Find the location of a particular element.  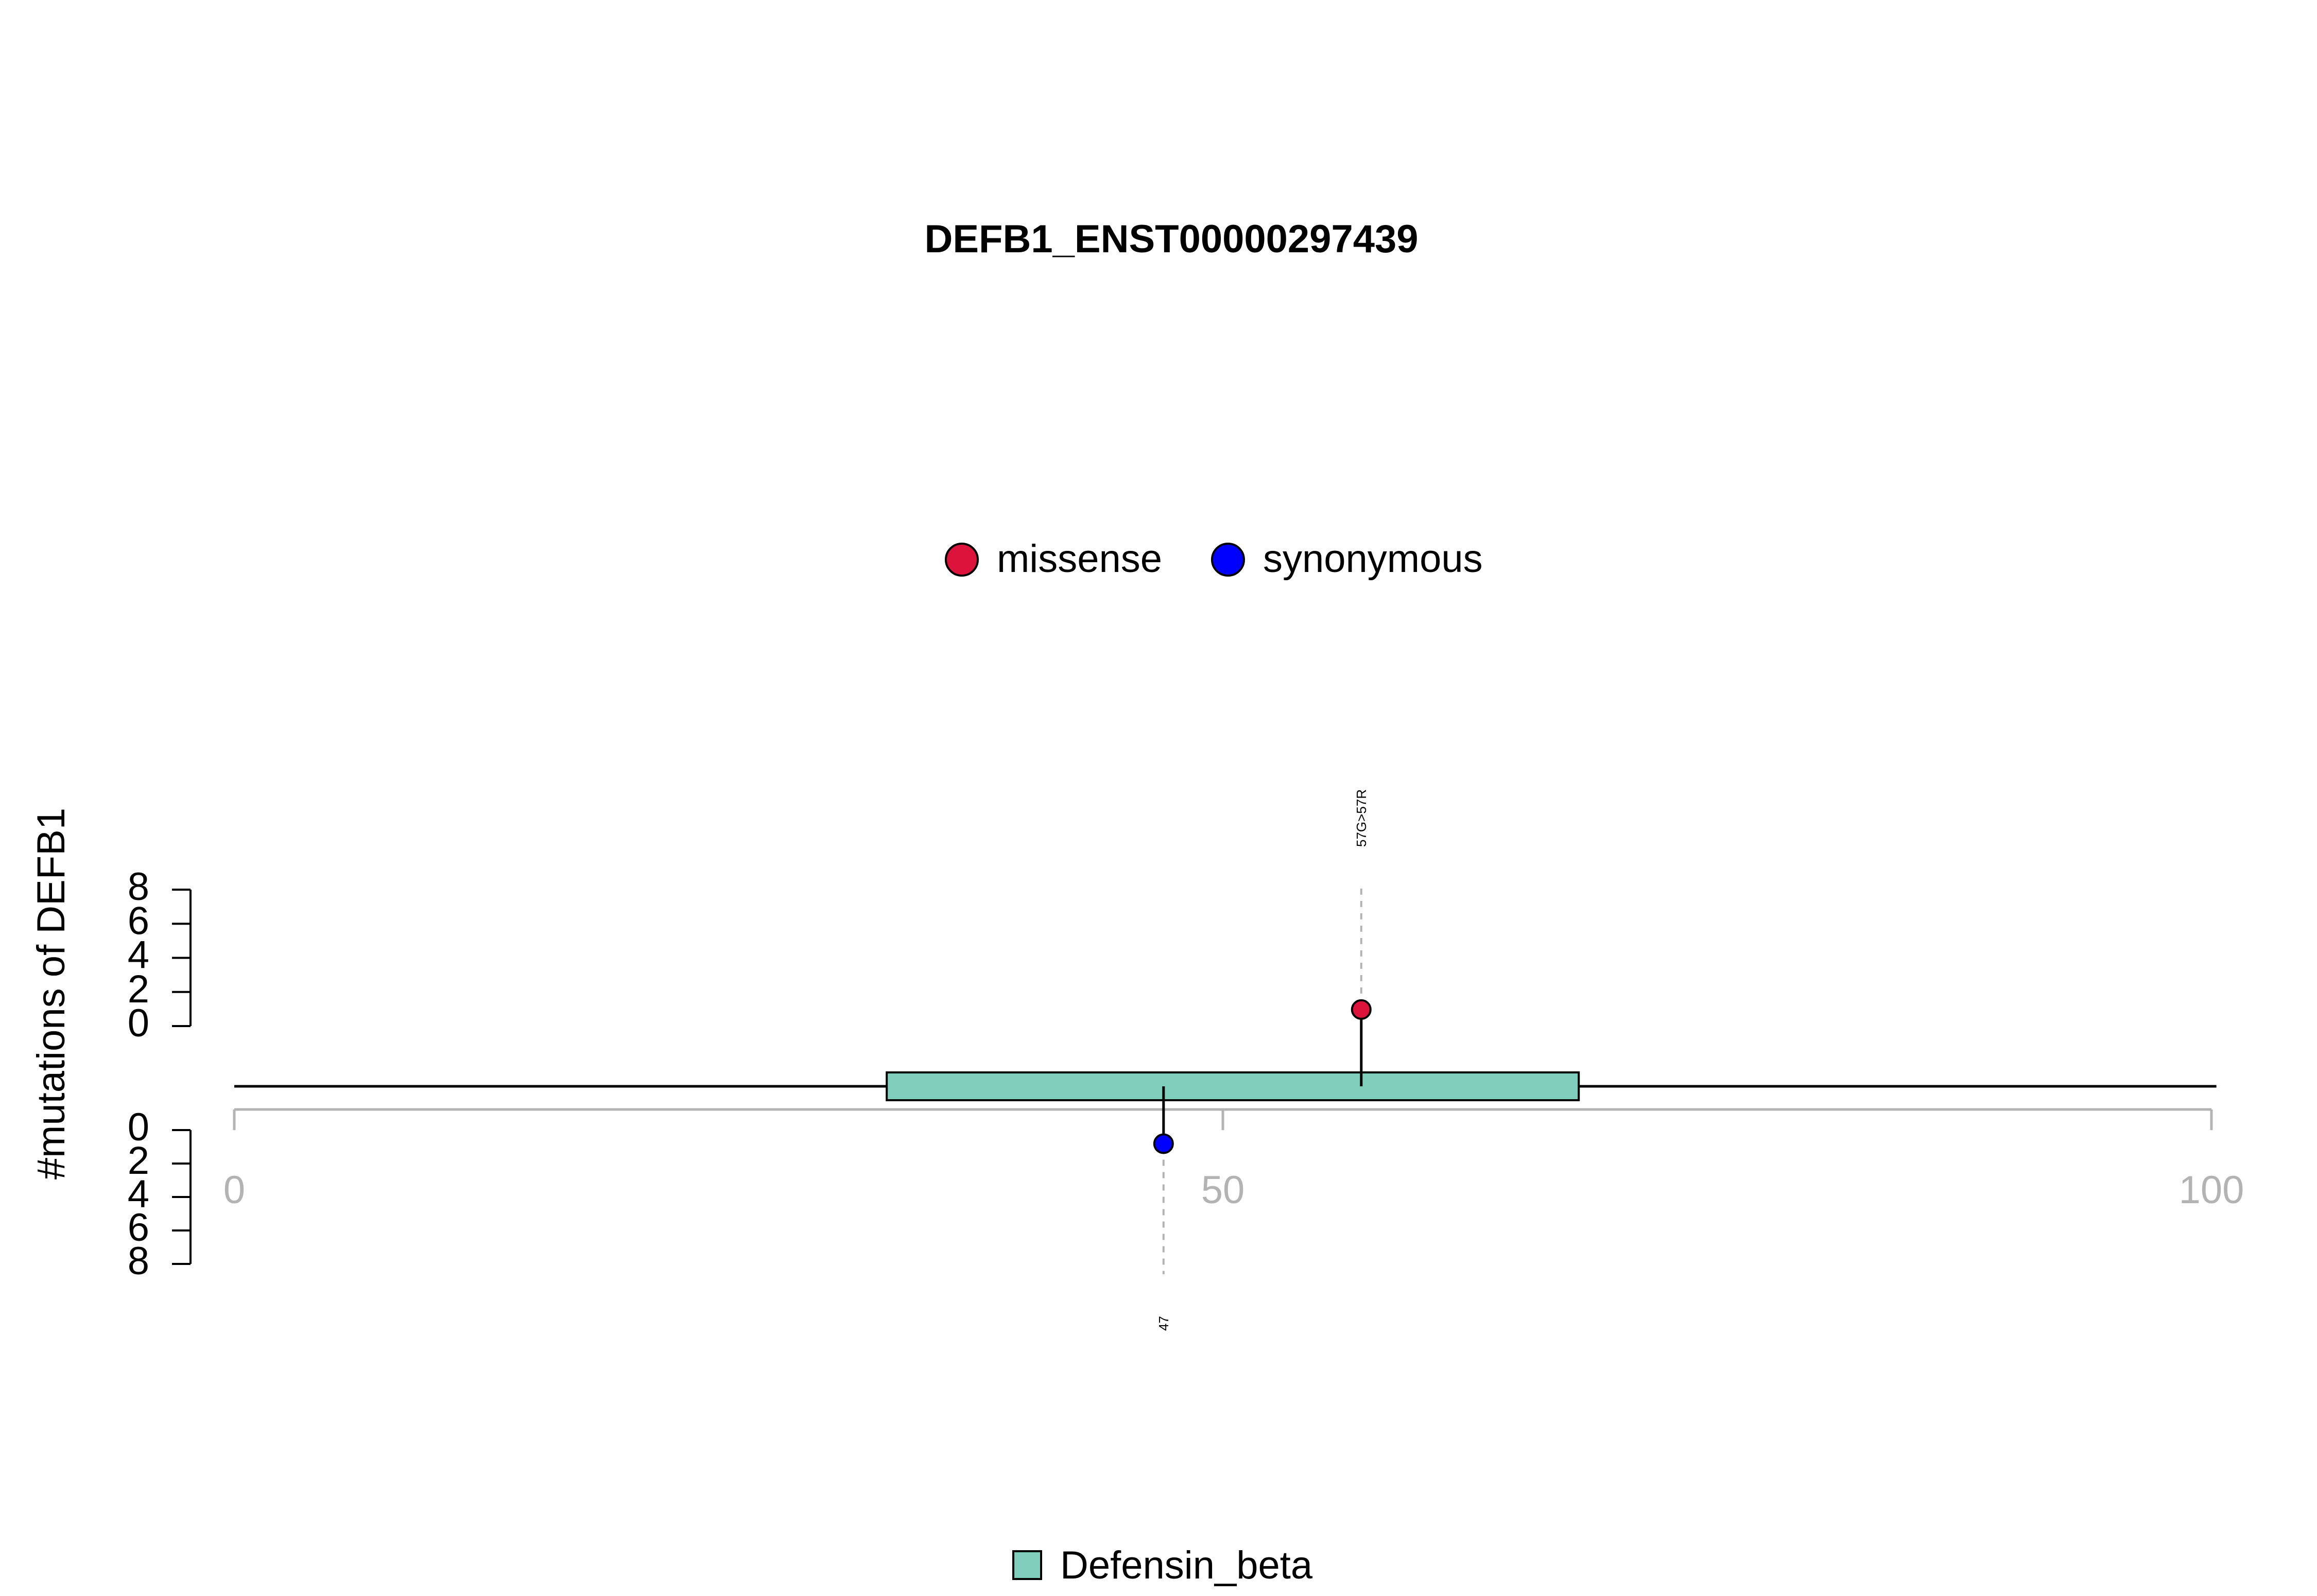

domain-Defensin_beta is located at coordinates (1233, 1086).